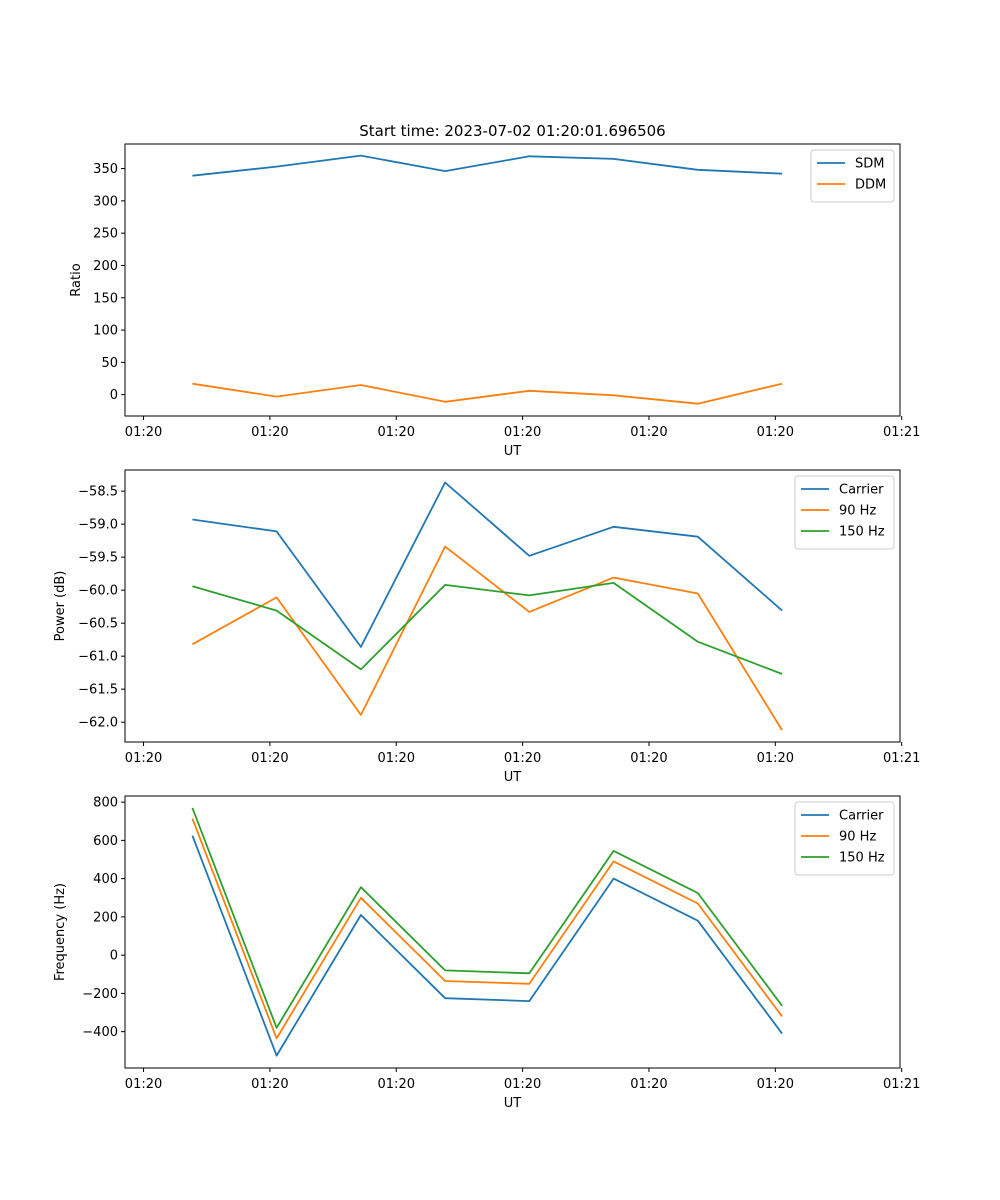 This screenshot has height=1200, width=1000. I want to click on y-tick-label: 250, so click(105, 234).